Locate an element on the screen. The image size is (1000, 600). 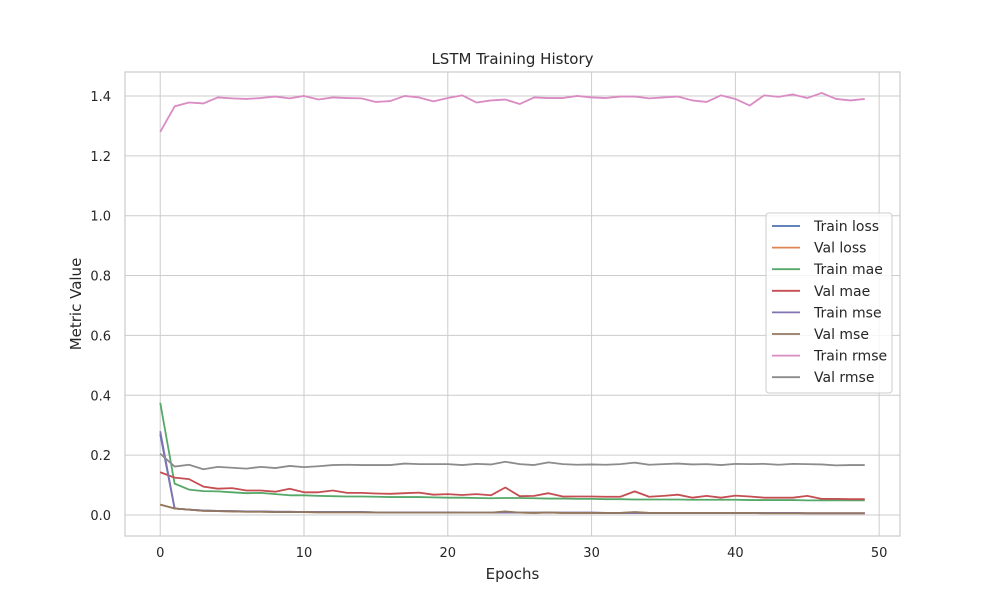
x-tick-label: 10 is located at coordinates (304, 553).